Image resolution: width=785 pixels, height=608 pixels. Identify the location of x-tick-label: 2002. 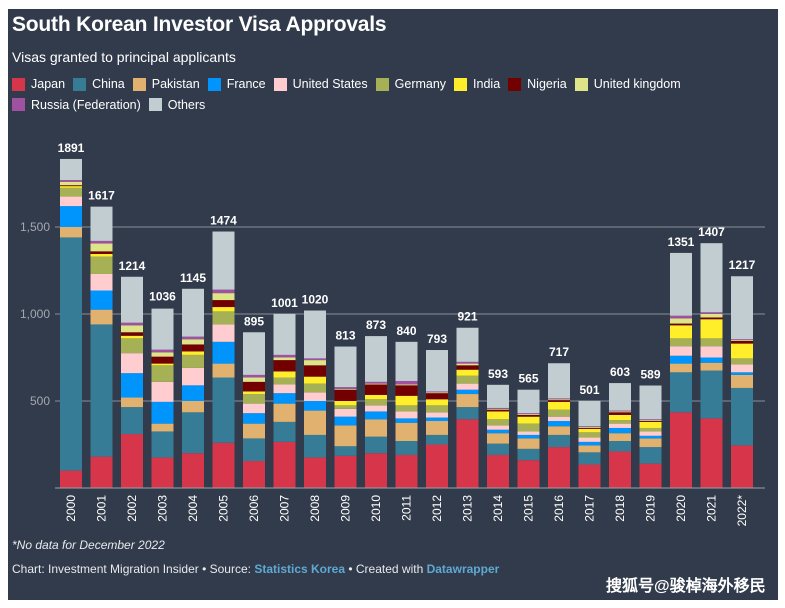
(132, 508).